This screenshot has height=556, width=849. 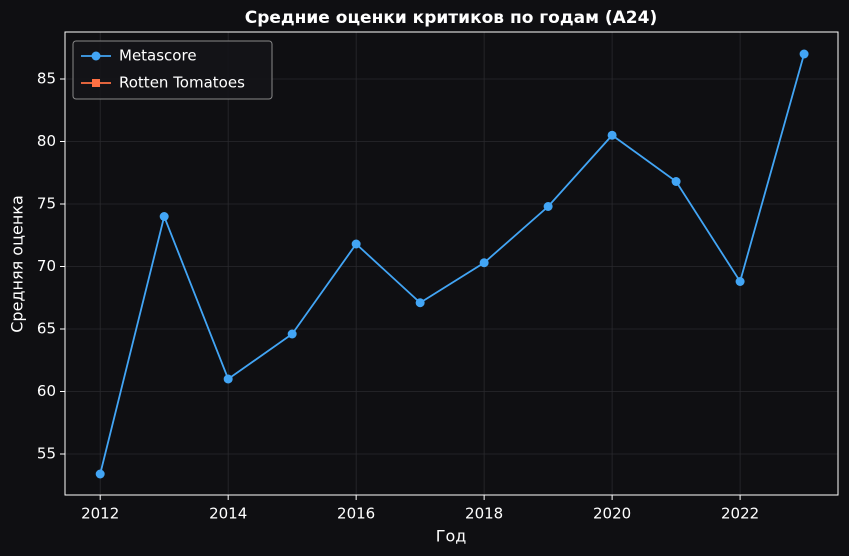 What do you see at coordinates (100, 514) in the screenshot?
I see `x-tick-label: 2012` at bounding box center [100, 514].